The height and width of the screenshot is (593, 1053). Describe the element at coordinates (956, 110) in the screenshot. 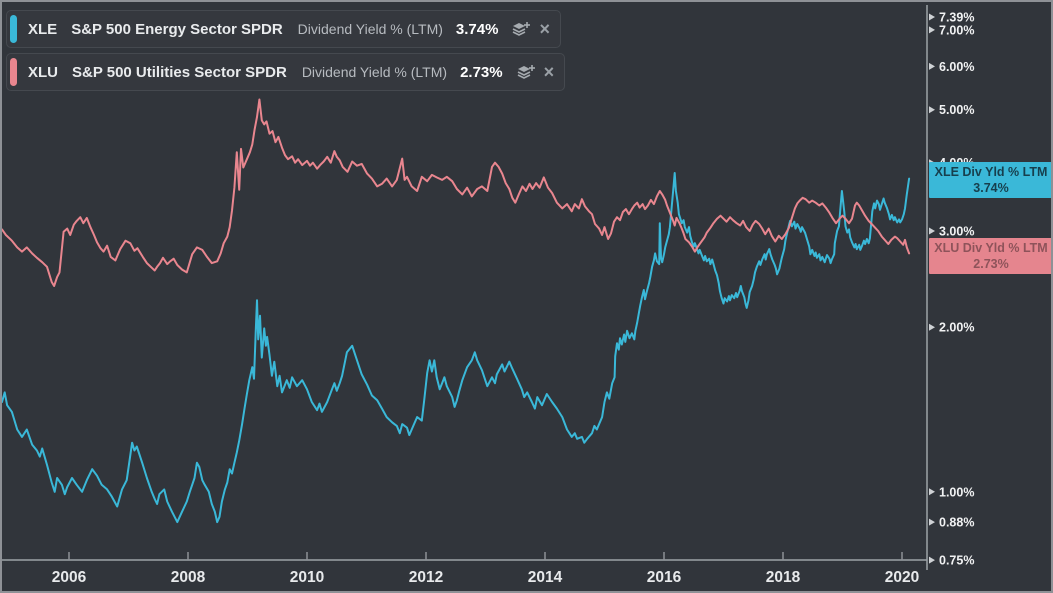

I see `y-tick-label: 5.00%` at that location.